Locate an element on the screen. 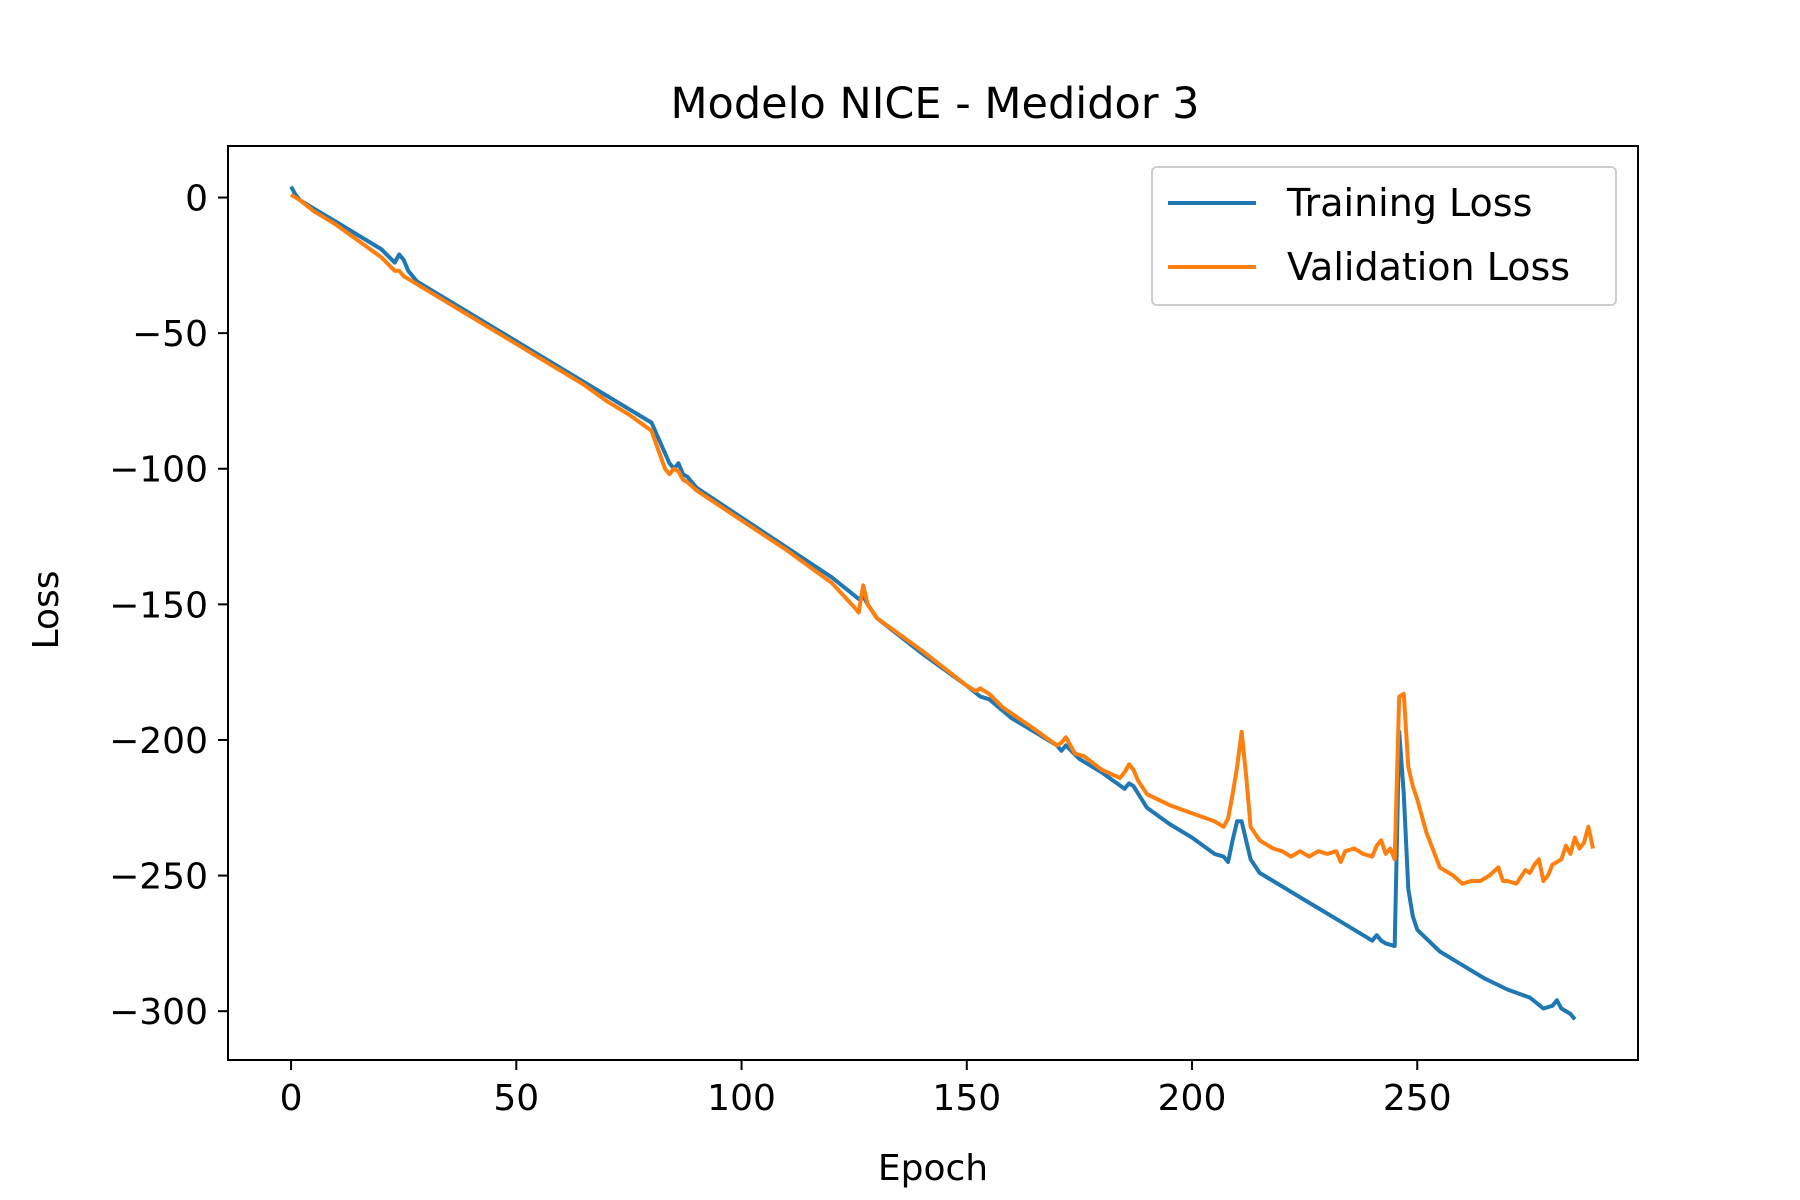  y-tick-label: −250 is located at coordinates (158, 877).